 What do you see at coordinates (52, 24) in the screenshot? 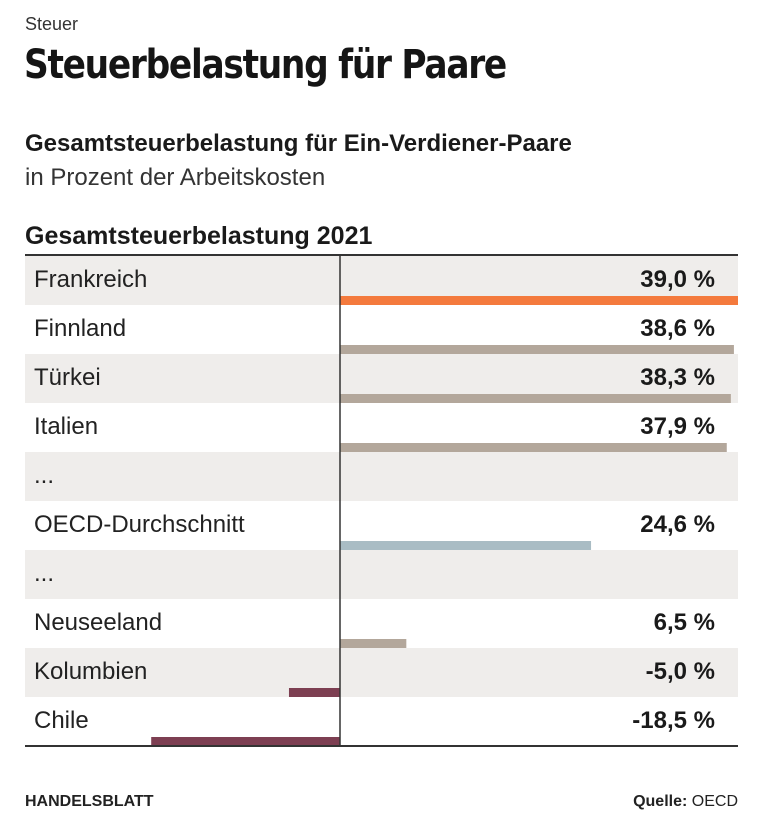
I see `kicker: Steuer` at bounding box center [52, 24].